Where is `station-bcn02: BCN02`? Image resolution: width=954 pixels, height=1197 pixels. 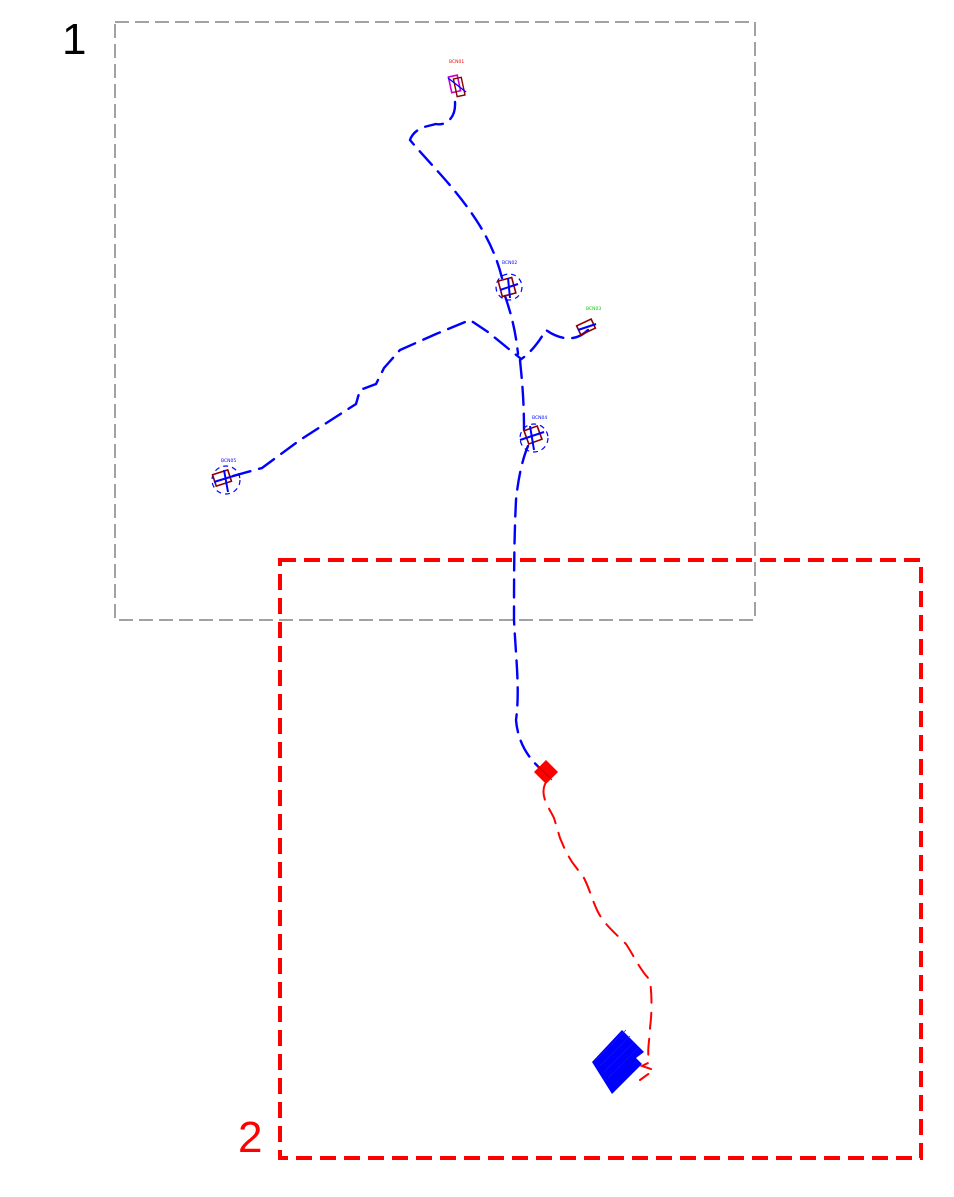 station-bcn02: BCN02 is located at coordinates (509, 280).